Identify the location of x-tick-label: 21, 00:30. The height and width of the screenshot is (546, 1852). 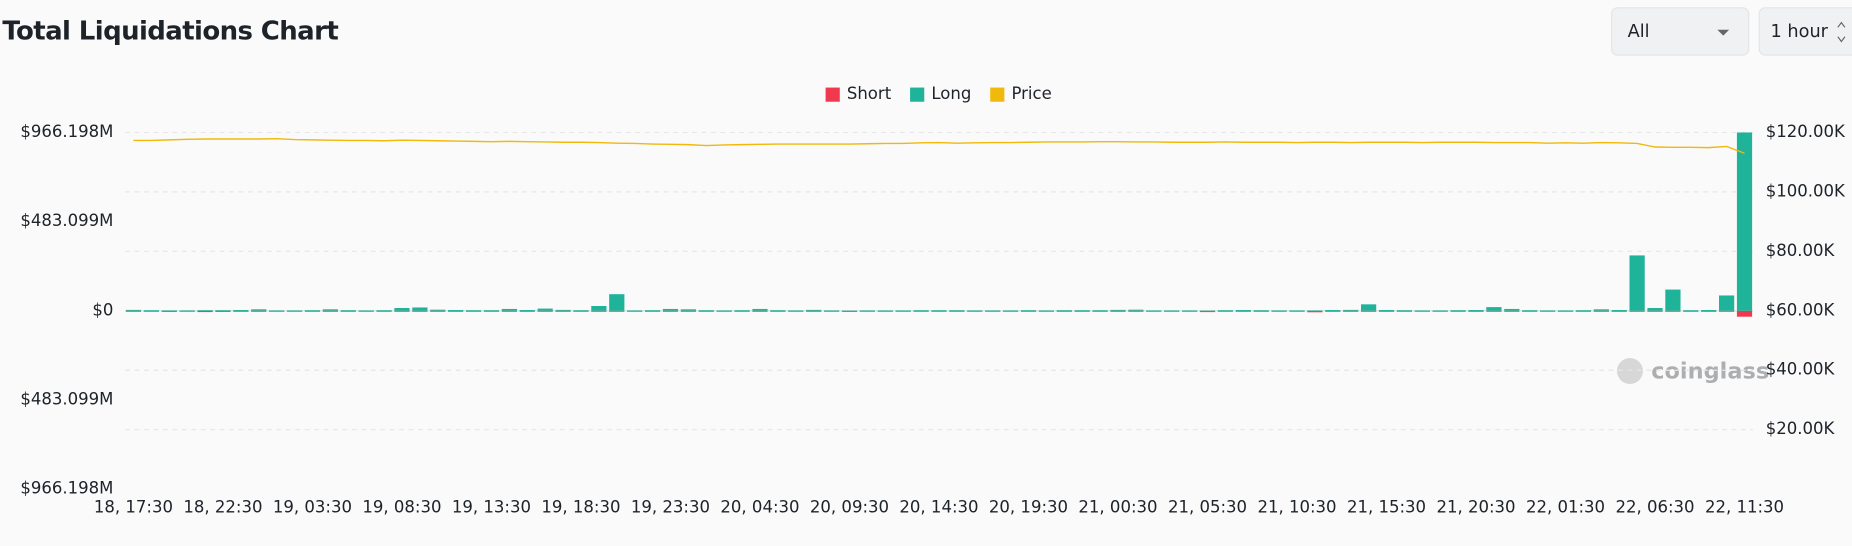
(1117, 507).